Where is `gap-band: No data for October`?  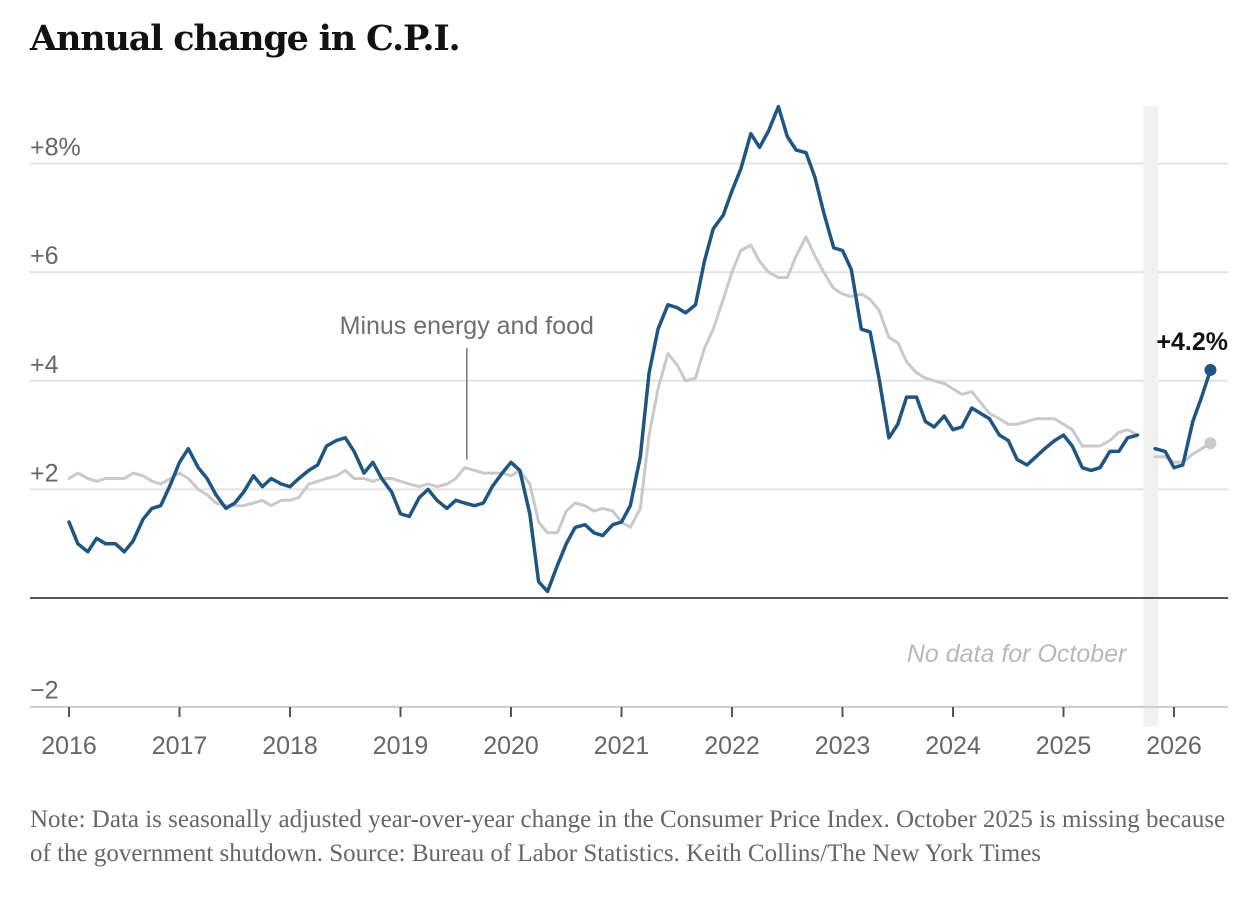 gap-band: No data for October is located at coordinates (1033, 416).